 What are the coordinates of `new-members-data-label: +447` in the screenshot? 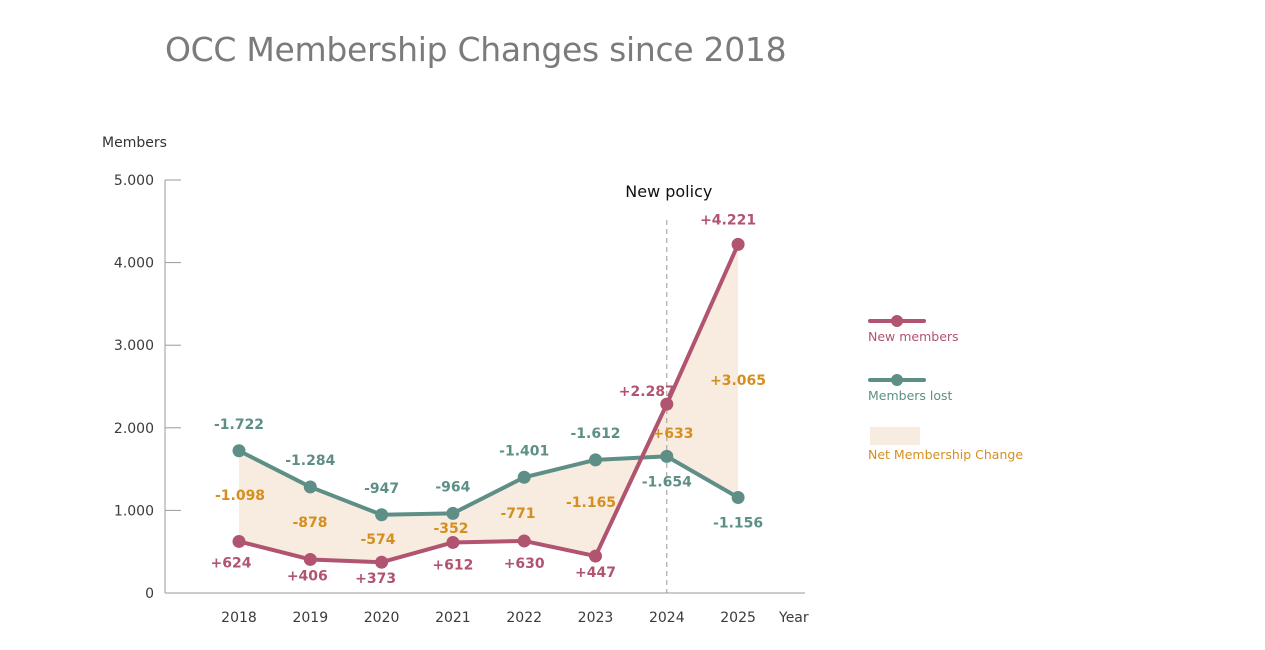 It's located at (595, 573).